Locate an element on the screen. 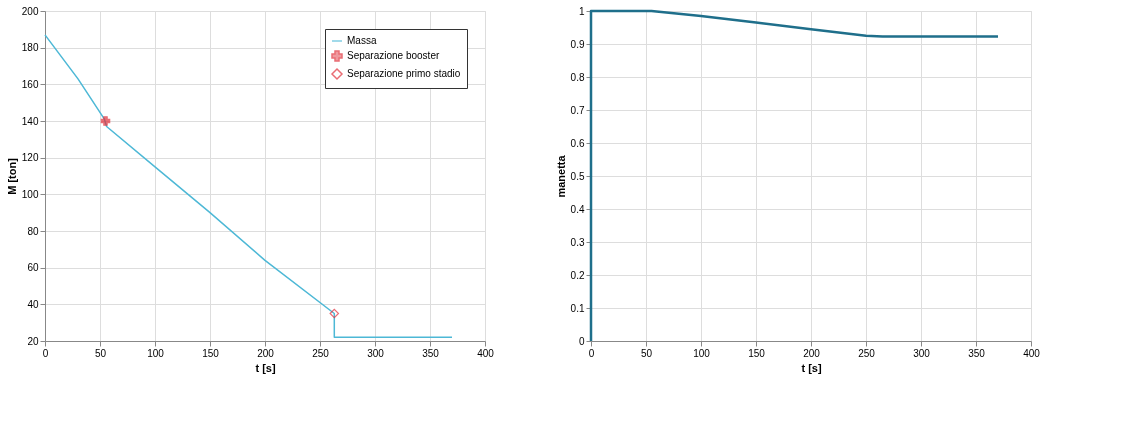 Image resolution: width=1142 pixels, height=444 pixels. legend-label: Separazione primo stadio is located at coordinates (404, 73).